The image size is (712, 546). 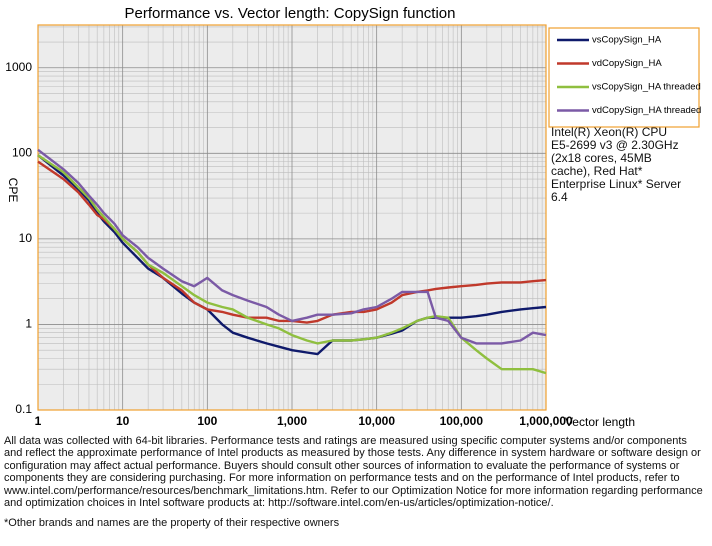 What do you see at coordinates (23, 409) in the screenshot?
I see `y-tick-label: 0.1` at bounding box center [23, 409].